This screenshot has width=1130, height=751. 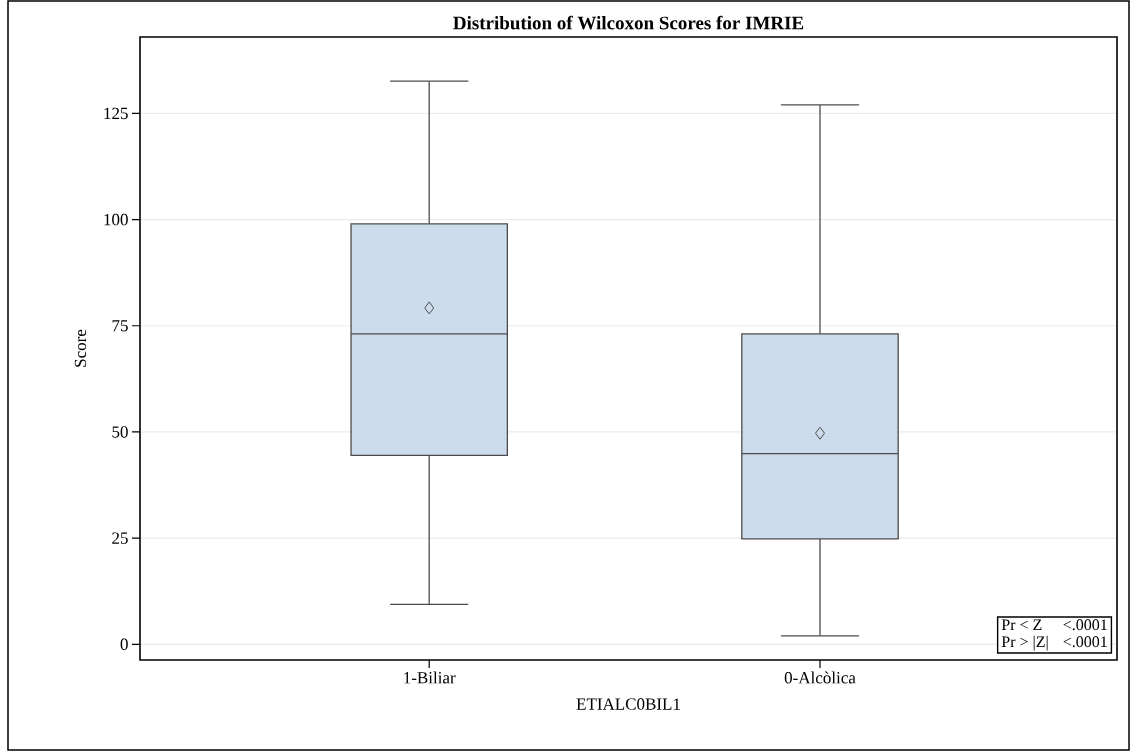 I want to click on y-tick-label: 50, so click(x=120, y=432).